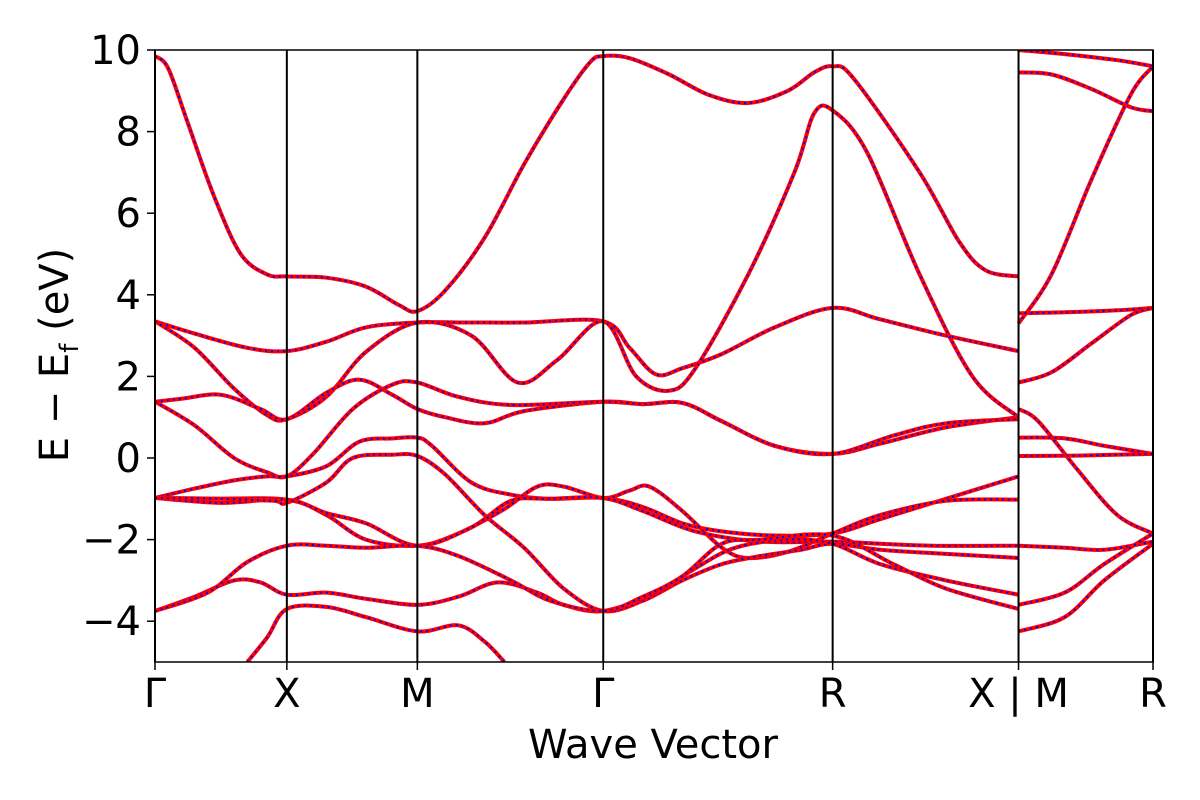  I want to click on y-axis-label-subscript: f, so click(70, 348).